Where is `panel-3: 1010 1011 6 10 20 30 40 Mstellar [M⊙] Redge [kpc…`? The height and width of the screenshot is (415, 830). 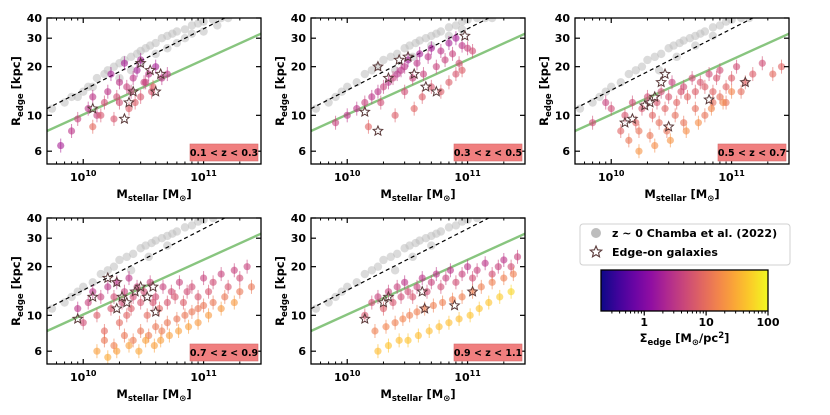
panel-3: 1010 1011 6 10 20 30 40 Mstellar [M⊙] Redge [kpc… is located at coordinates (663, 108).